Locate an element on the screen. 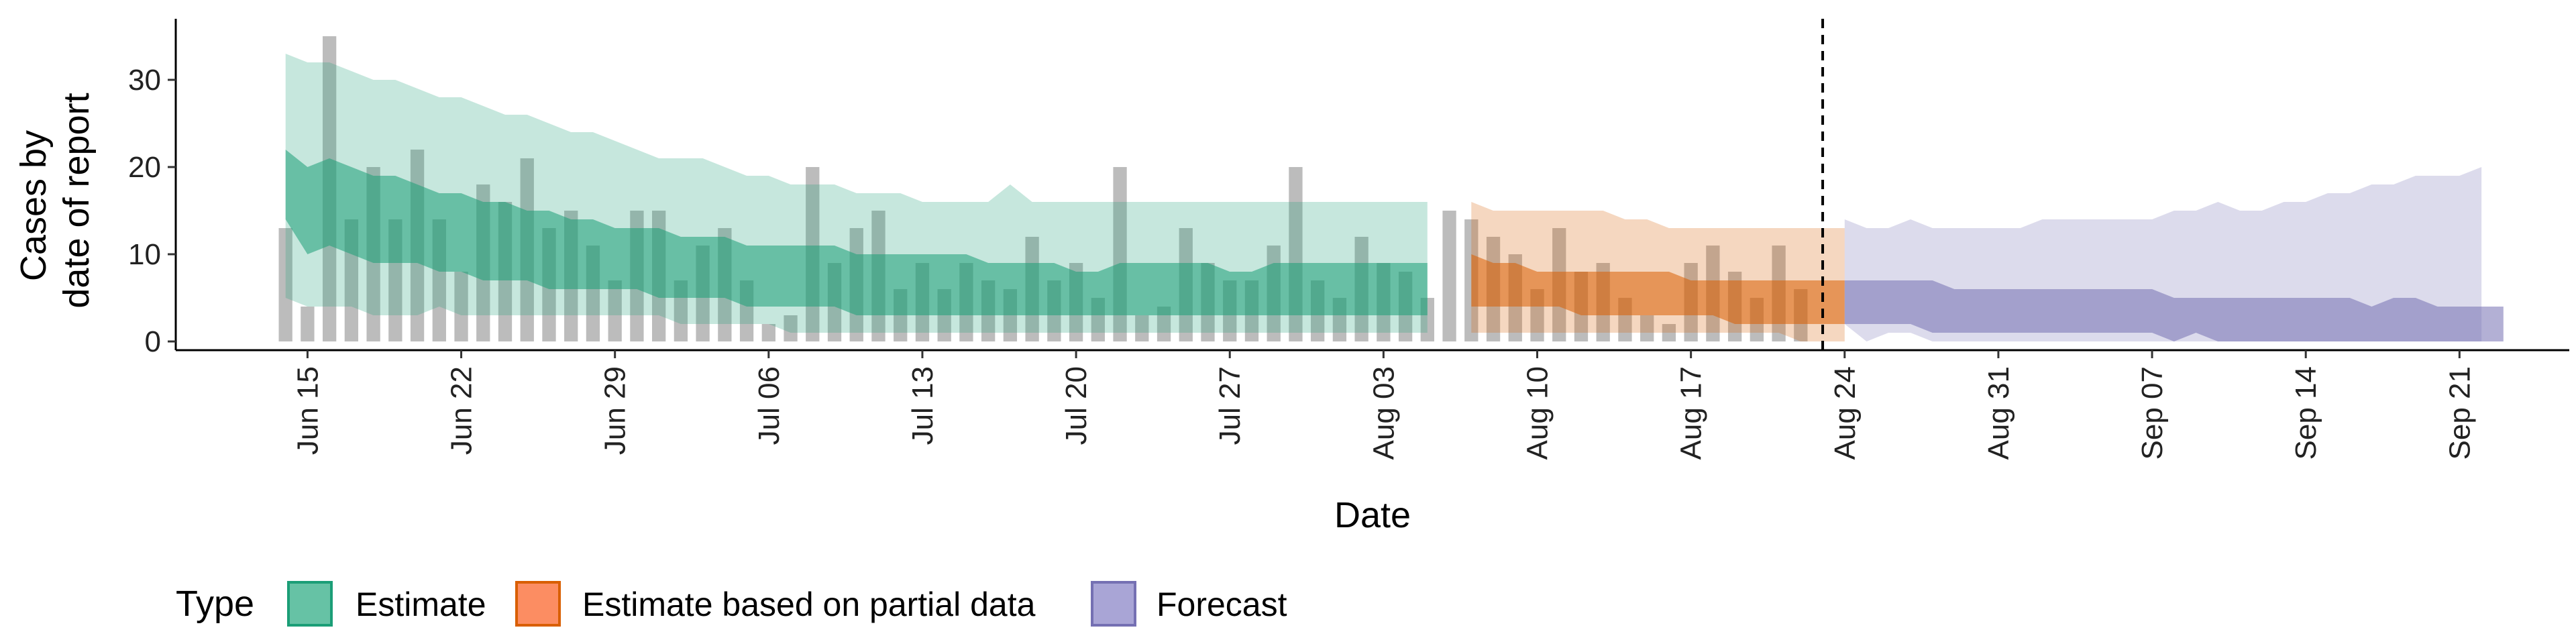 This screenshot has width=2576, height=644. partial-estimate-50-ribbon is located at coordinates (1658, 289).